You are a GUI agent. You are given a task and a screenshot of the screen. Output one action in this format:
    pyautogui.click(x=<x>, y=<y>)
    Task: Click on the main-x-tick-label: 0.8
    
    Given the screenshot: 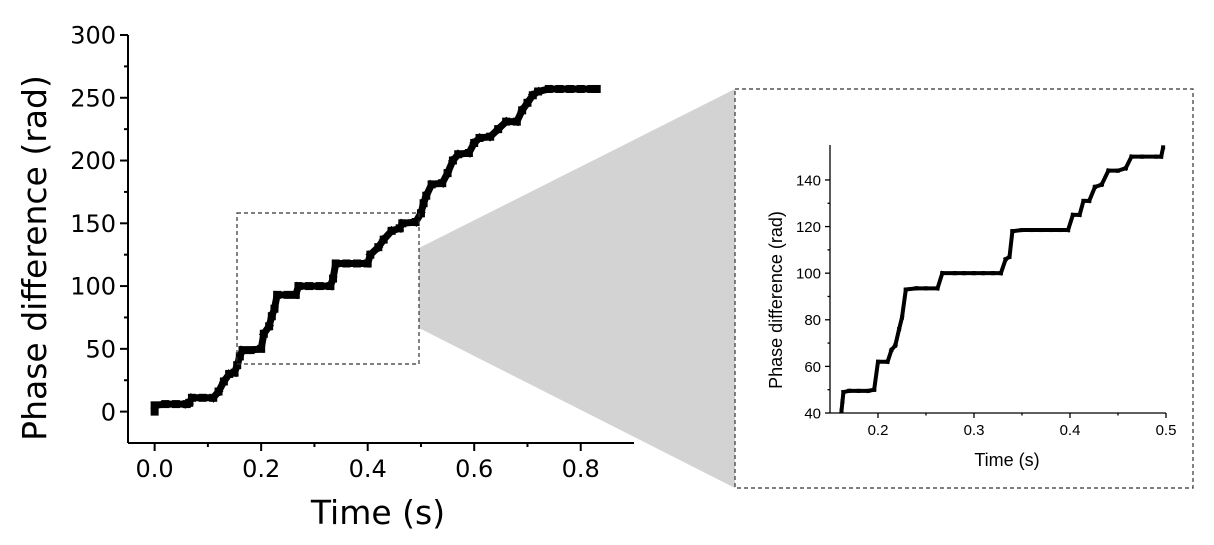 What is the action you would take?
    pyautogui.click(x=581, y=469)
    